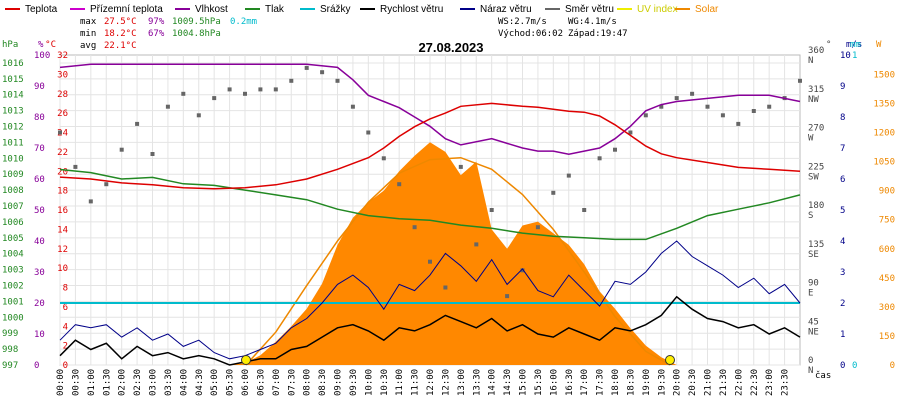 The width and height of the screenshot is (900, 400). I want to click on tick-label-time: 23:30, so click(786, 382).